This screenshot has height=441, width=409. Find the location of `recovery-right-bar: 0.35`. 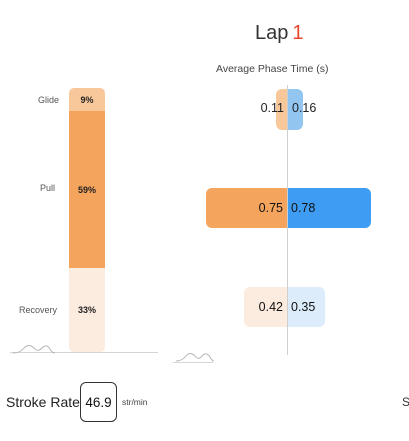

recovery-right-bar: 0.35 is located at coordinates (306, 307).